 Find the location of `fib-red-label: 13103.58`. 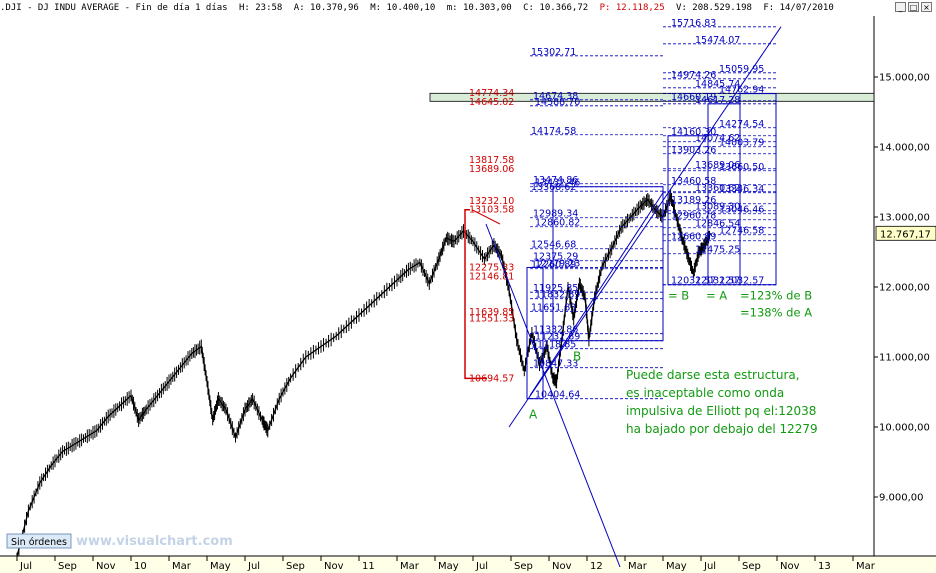

fib-red-label: 13103.58 is located at coordinates (491, 210).